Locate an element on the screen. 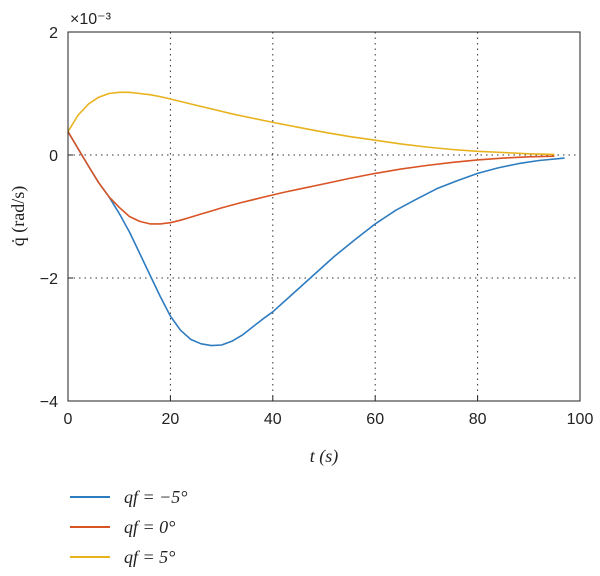 This screenshot has height=576, width=600. legend: qf = −5° qf = 0° qf = 5° is located at coordinates (129, 527).